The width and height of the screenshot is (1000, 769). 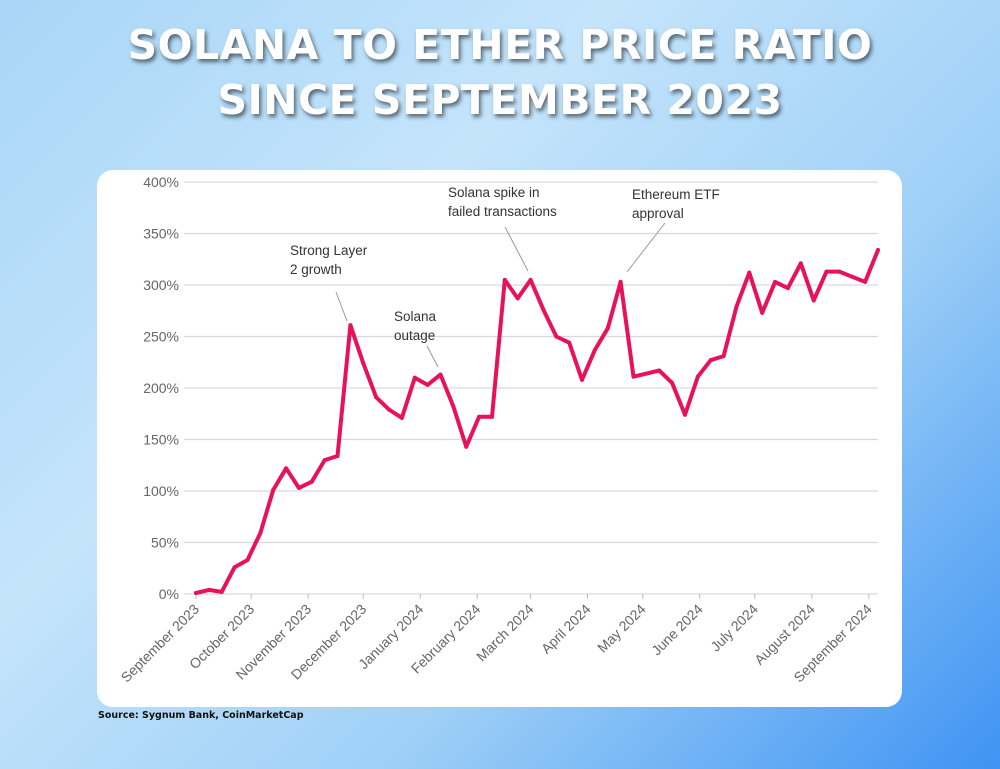 What do you see at coordinates (505, 633) in the screenshot?
I see `x-tick-label: March 2024` at bounding box center [505, 633].